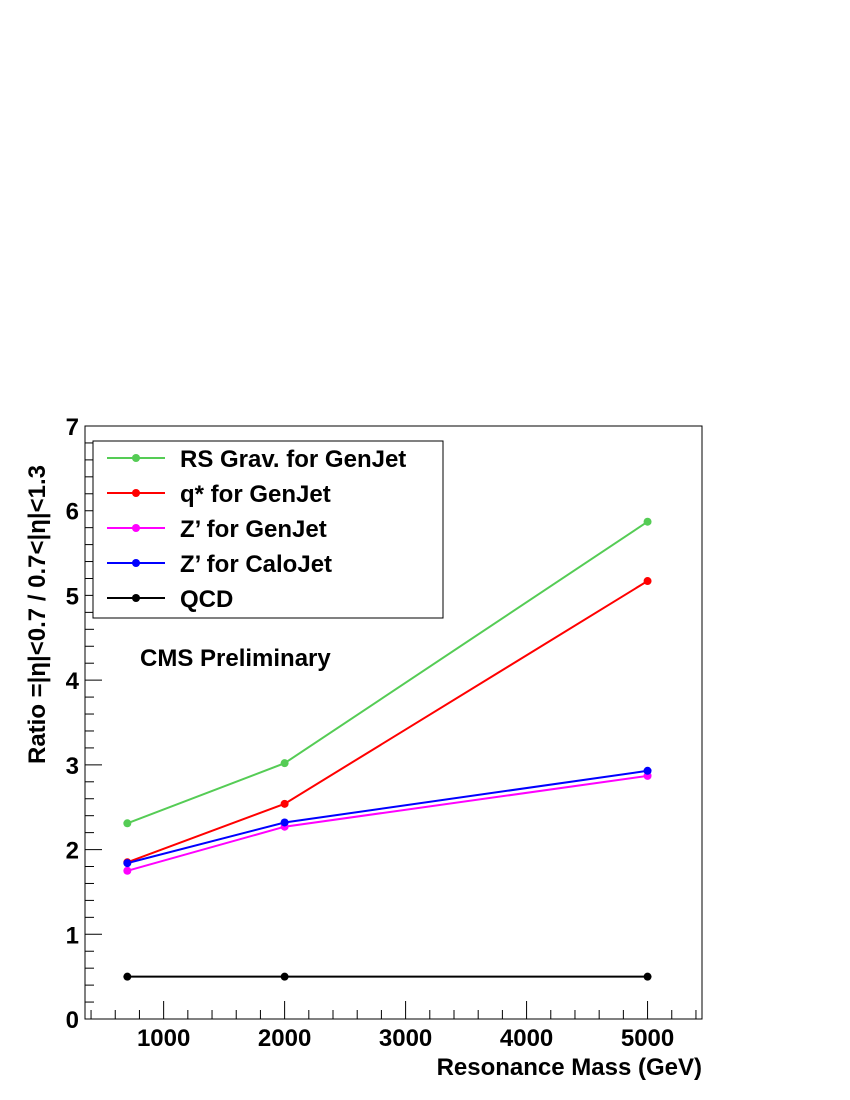 This screenshot has width=850, height=1100. I want to click on y-tick-label: 1, so click(72, 935).